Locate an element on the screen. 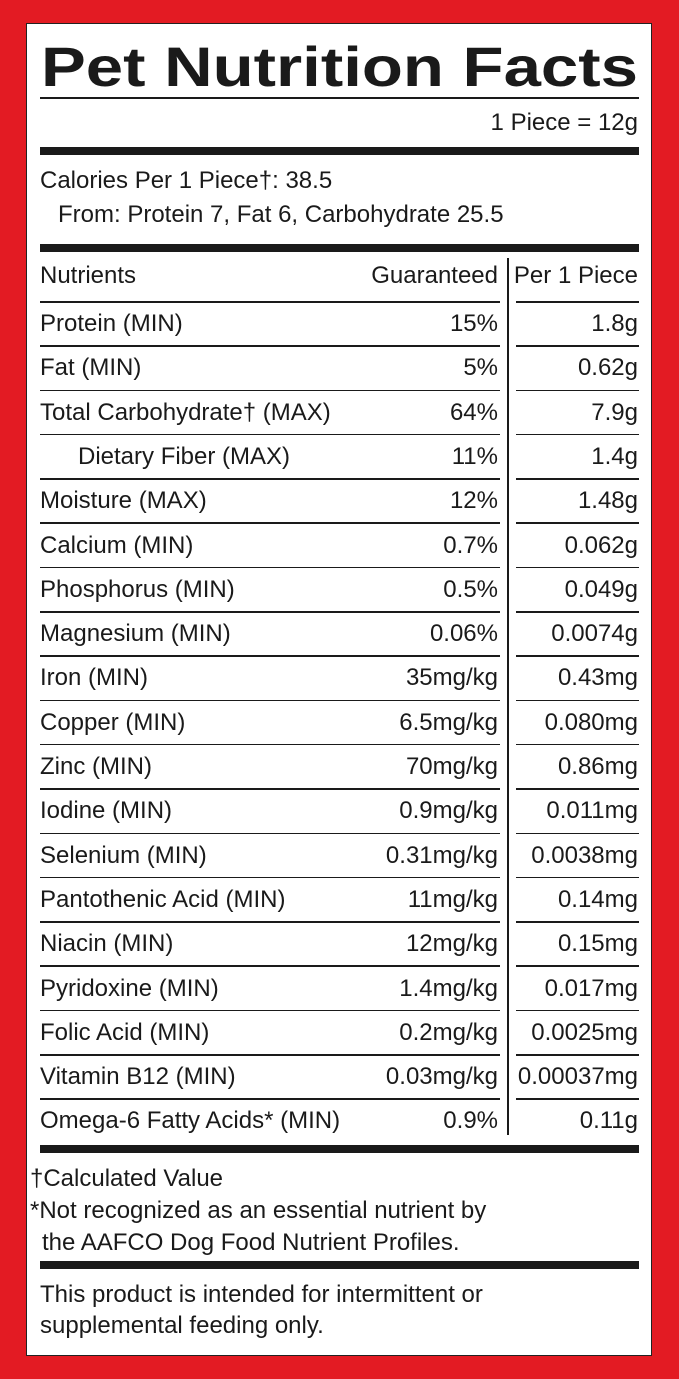 The width and height of the screenshot is (679, 1379). per-piece-value: 0.43mg is located at coordinates (597, 678).